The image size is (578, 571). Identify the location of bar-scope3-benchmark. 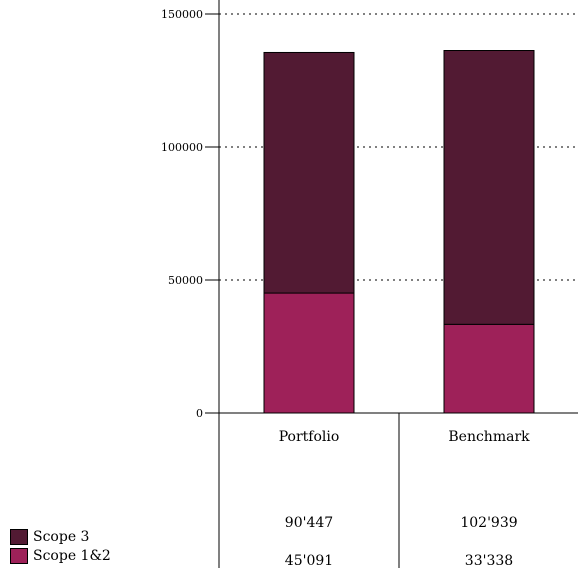
(489, 187).